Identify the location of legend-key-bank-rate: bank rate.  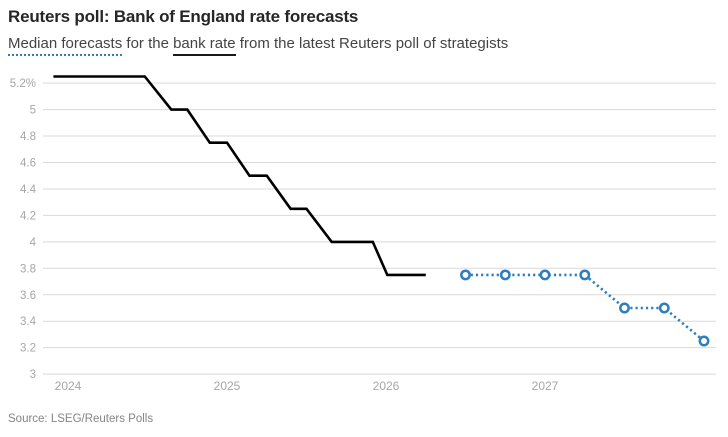
(204, 45).